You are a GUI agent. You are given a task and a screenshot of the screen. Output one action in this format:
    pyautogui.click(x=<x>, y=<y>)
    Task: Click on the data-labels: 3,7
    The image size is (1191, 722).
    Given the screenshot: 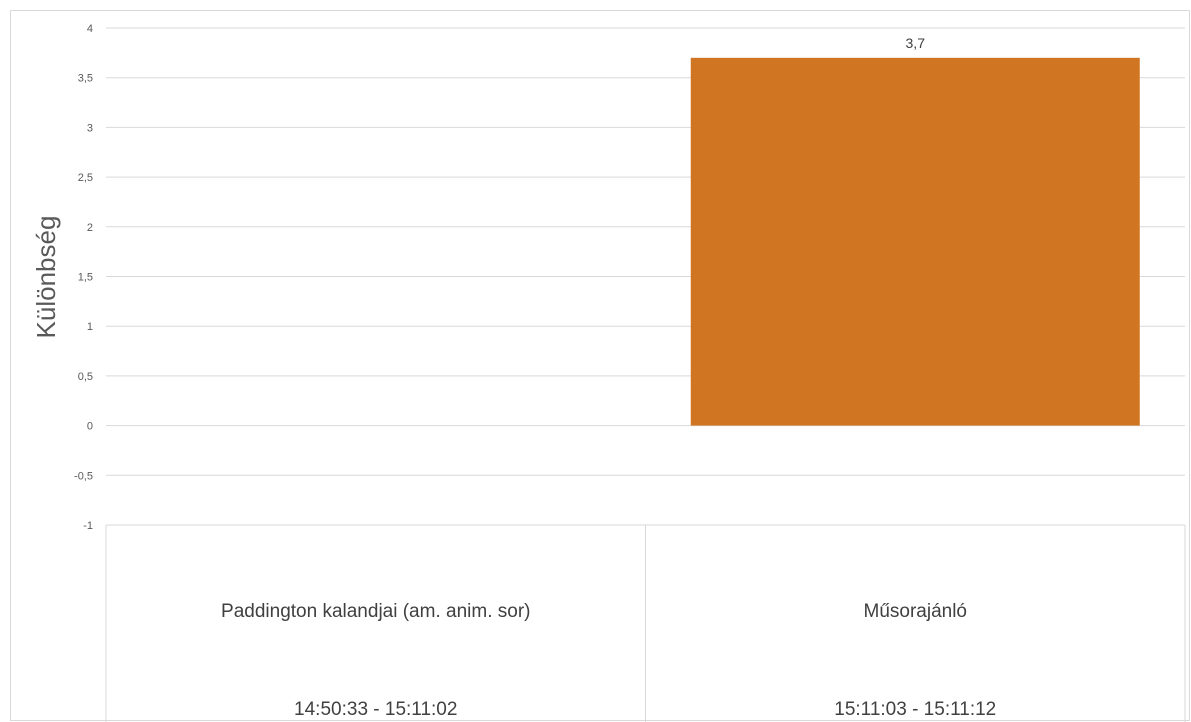 What is the action you would take?
    pyautogui.click(x=916, y=43)
    